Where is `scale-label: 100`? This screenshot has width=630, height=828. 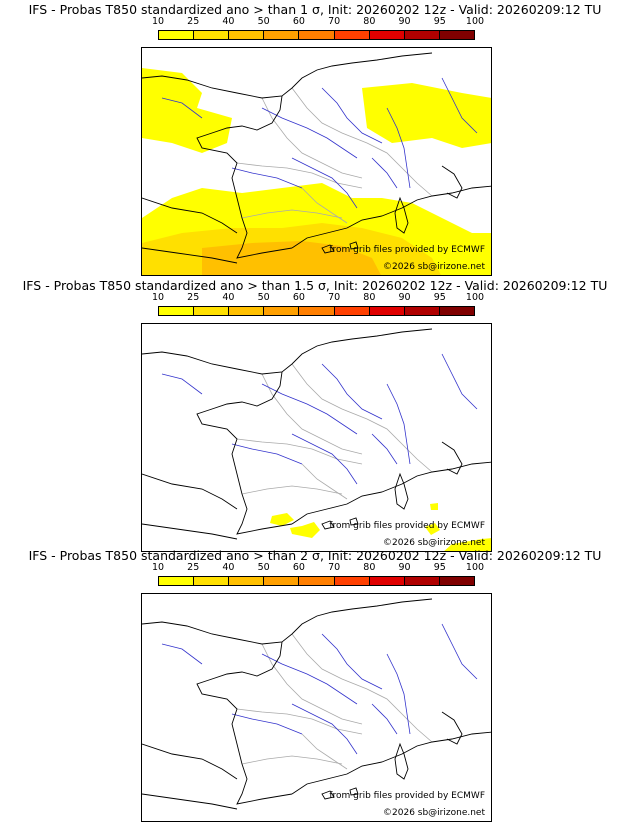
scale-label: 100 is located at coordinates (475, 21).